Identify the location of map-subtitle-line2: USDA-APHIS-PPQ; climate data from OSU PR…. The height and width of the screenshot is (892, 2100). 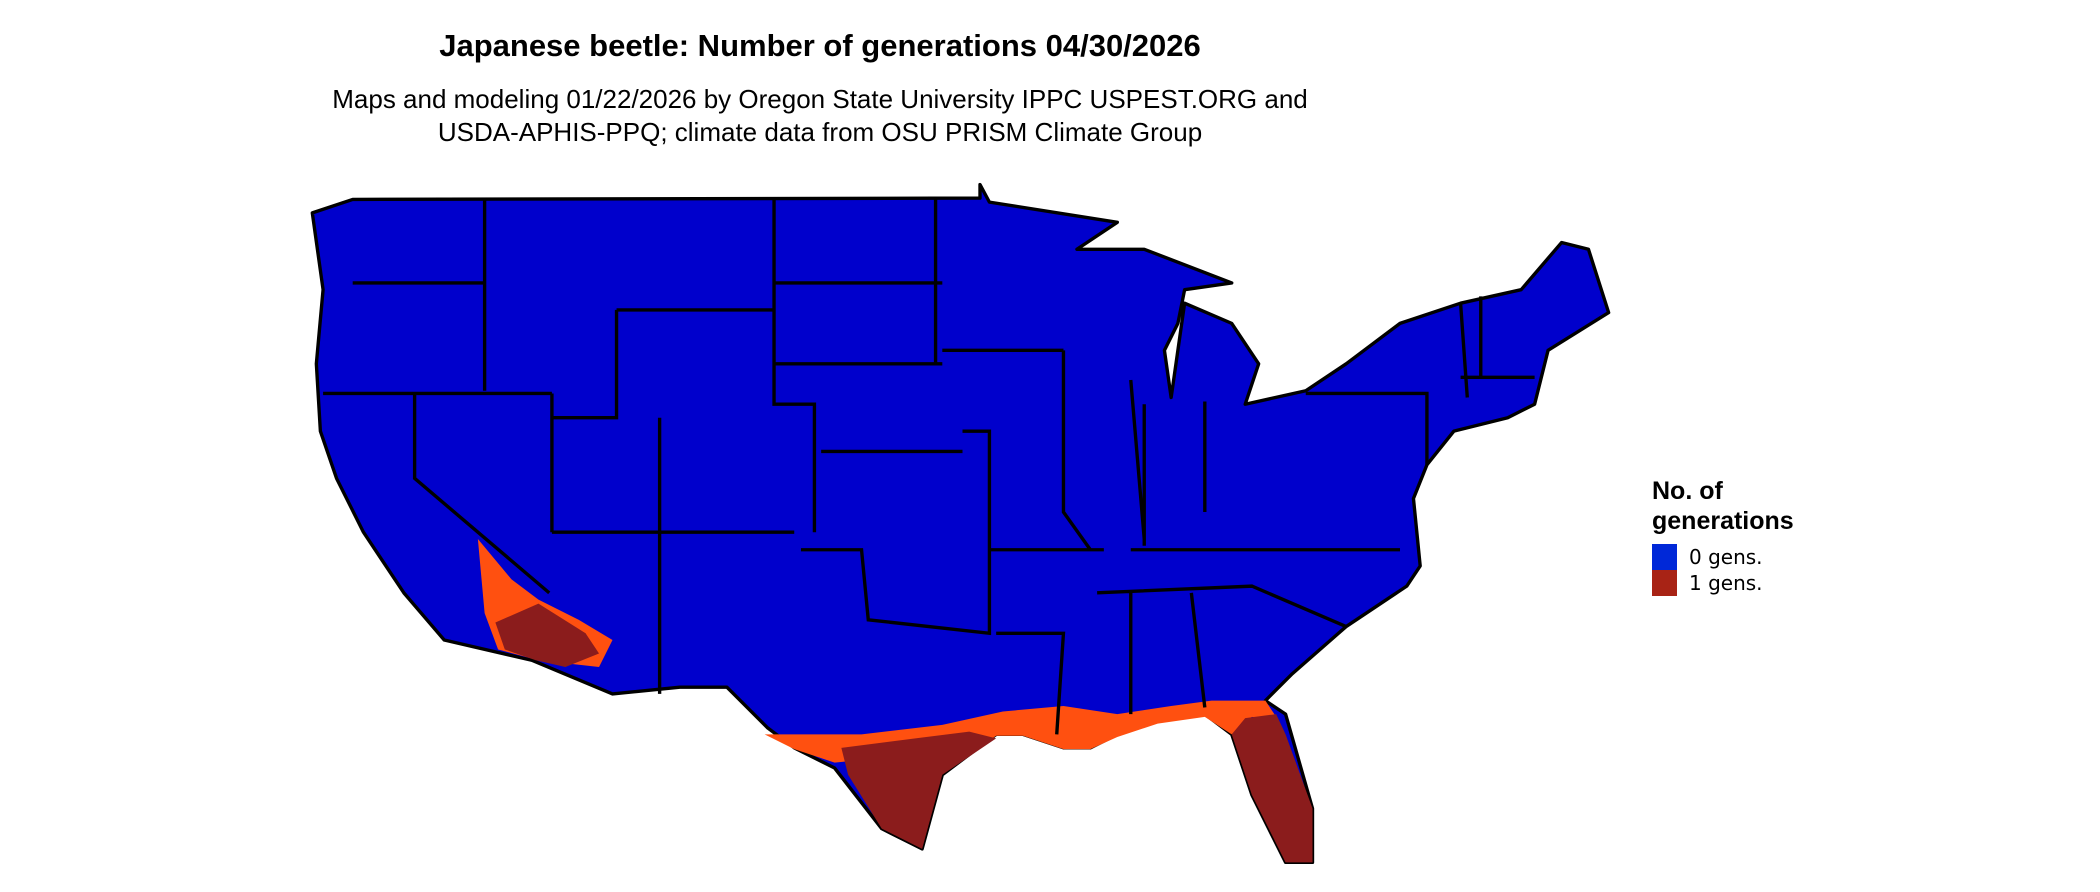
(820, 132).